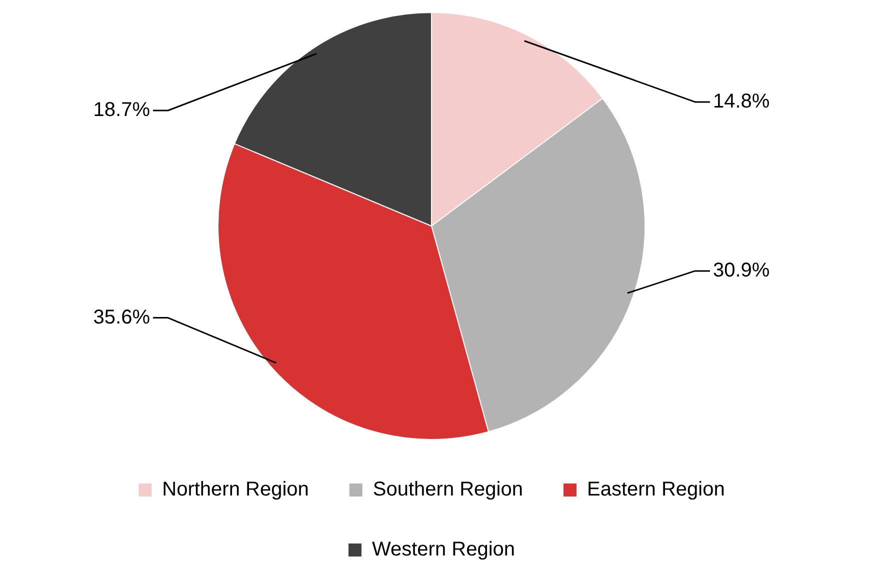 This screenshot has height=570, width=883. I want to click on legend-label: Northern Region, so click(235, 489).